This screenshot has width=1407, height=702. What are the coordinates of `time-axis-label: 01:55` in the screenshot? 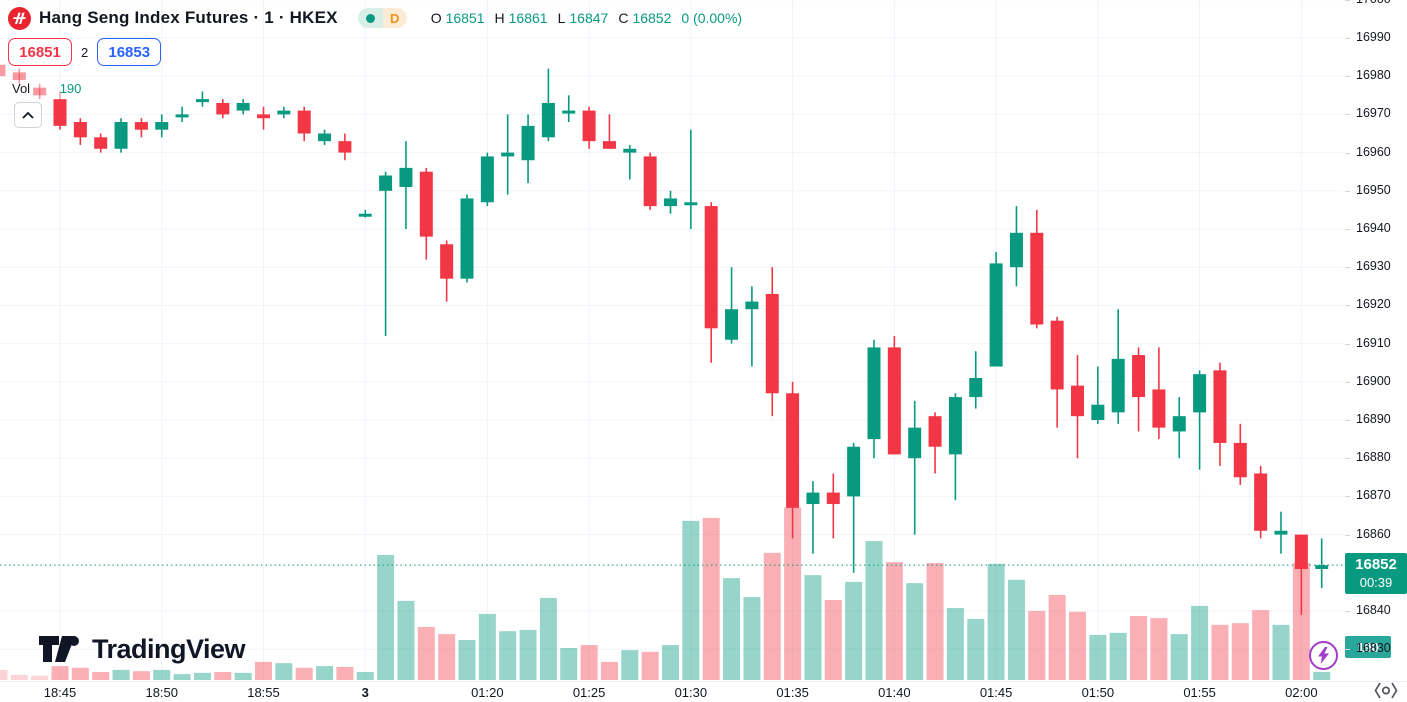 It's located at (1199, 692).